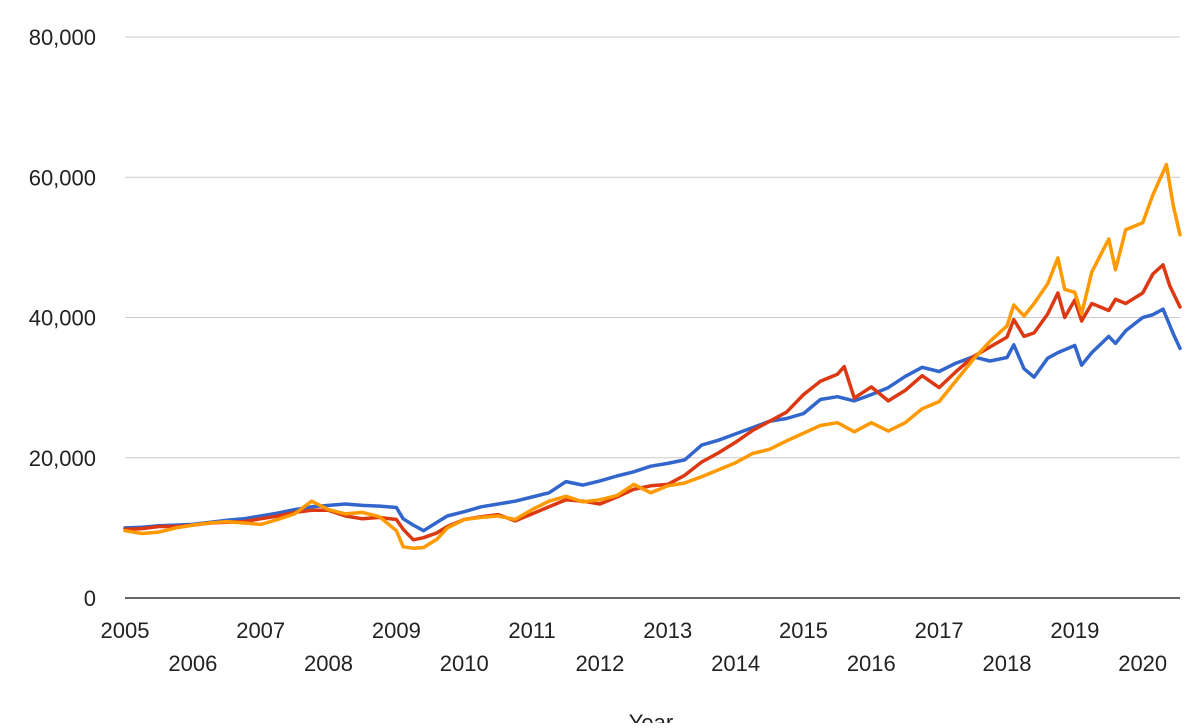 The width and height of the screenshot is (1200, 728). I want to click on x-tick-label: 2008, so click(328, 663).